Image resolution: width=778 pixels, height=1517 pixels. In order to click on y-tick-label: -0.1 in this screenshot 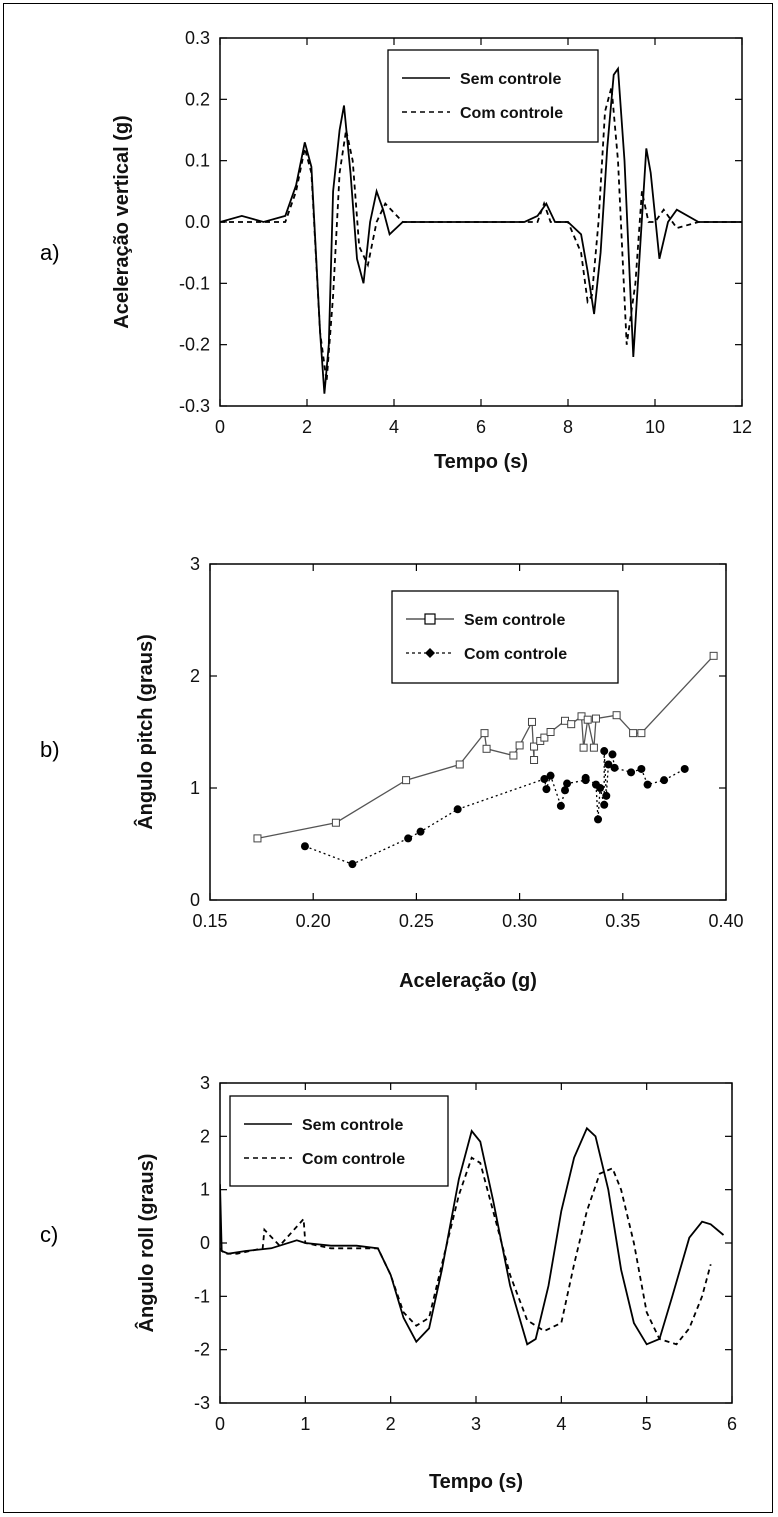, I will do `click(194, 283)`.